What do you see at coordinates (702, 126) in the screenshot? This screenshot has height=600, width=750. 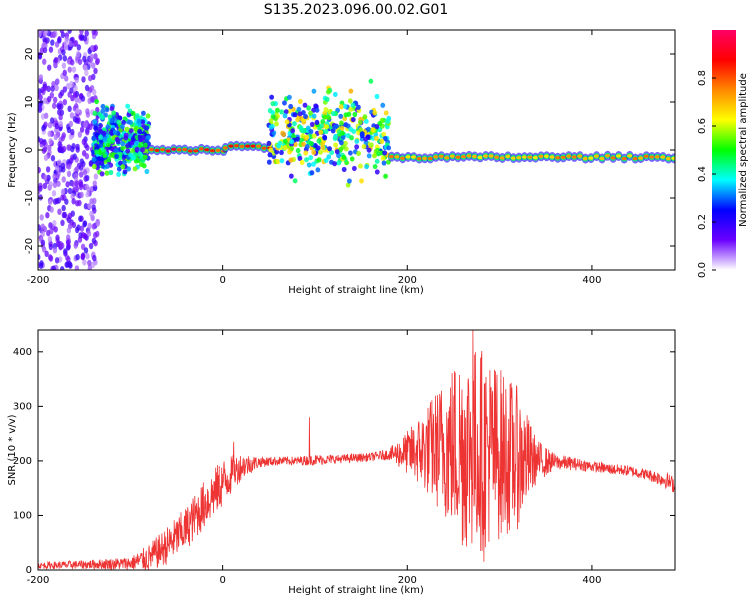 I see `colorbar-tick-label: 0.6` at bounding box center [702, 126].